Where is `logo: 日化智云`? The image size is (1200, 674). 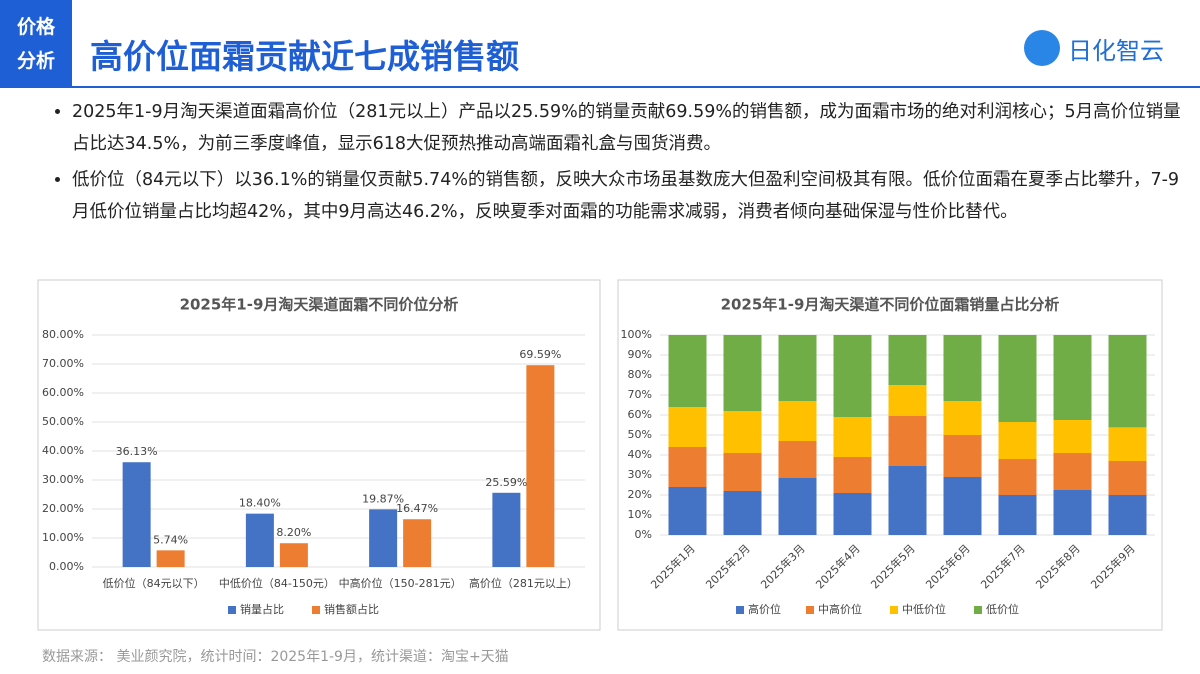 logo: 日化智云 is located at coordinates (1094, 48).